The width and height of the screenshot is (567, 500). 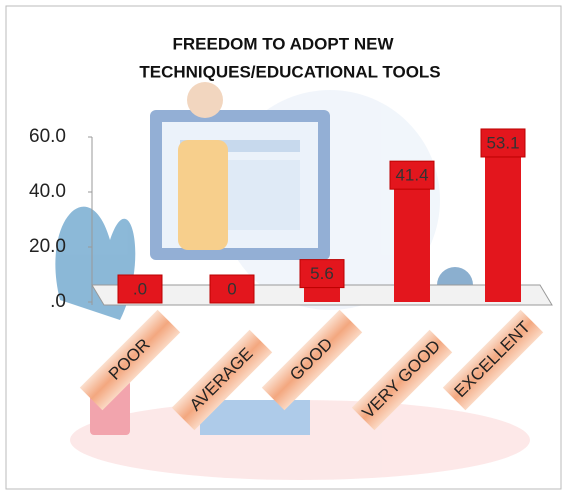 I want to click on value-label: .0, so click(x=140, y=288).